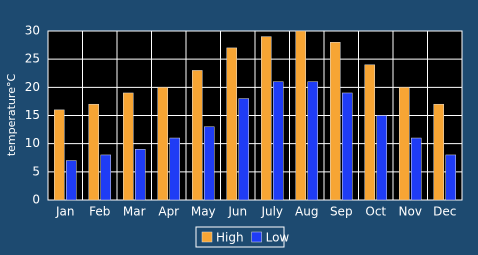  What do you see at coordinates (237, 212) in the screenshot?
I see `x-tick-label: Jun` at bounding box center [237, 212].